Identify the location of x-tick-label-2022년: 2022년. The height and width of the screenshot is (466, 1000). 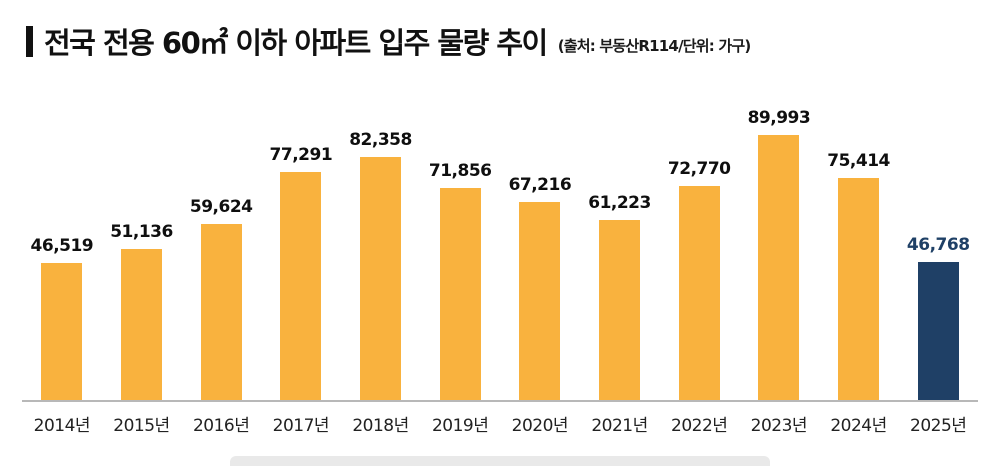
(699, 426).